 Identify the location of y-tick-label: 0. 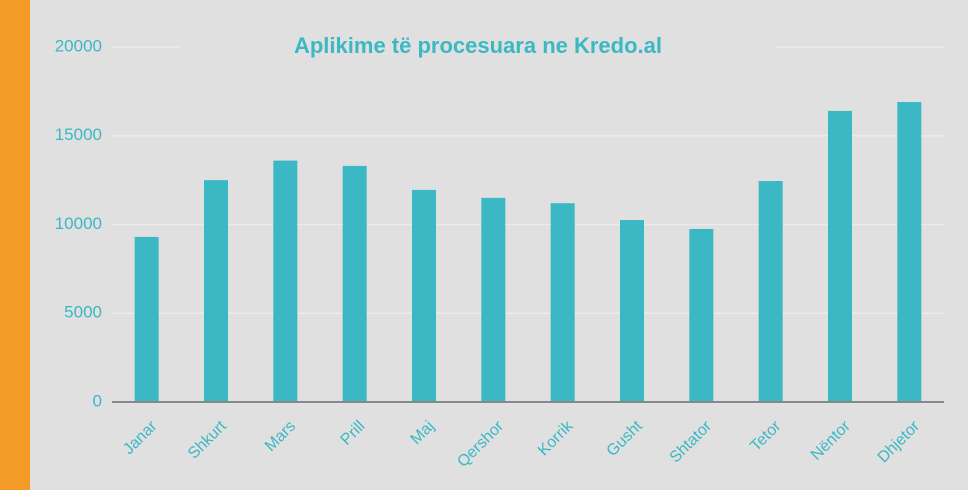
(97, 400).